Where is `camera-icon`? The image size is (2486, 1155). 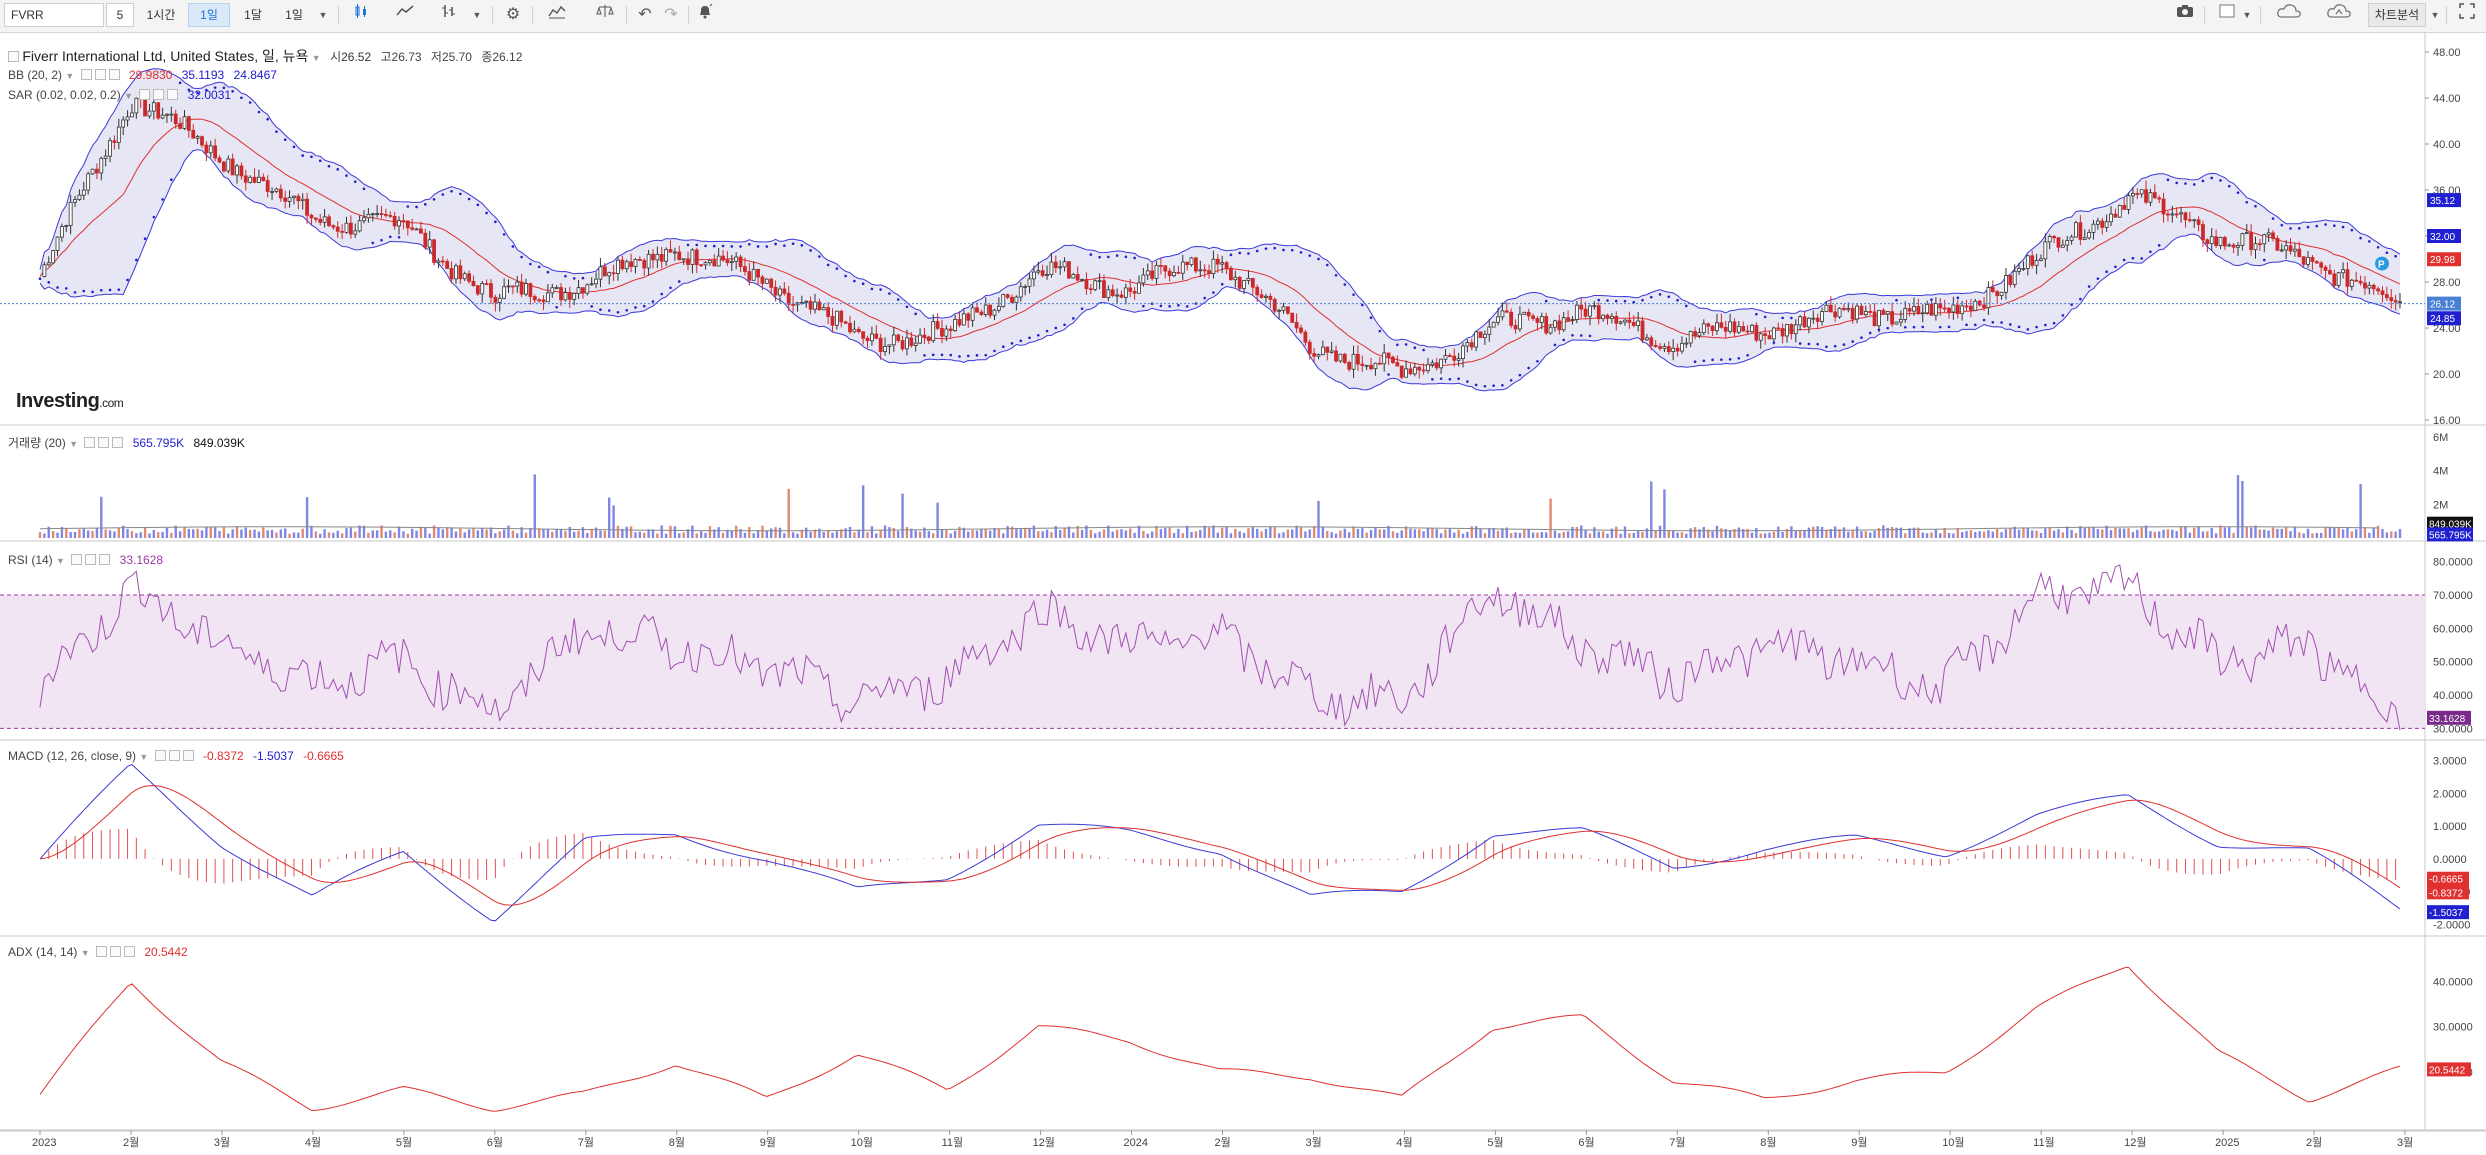
camera-icon is located at coordinates (2185, 15).